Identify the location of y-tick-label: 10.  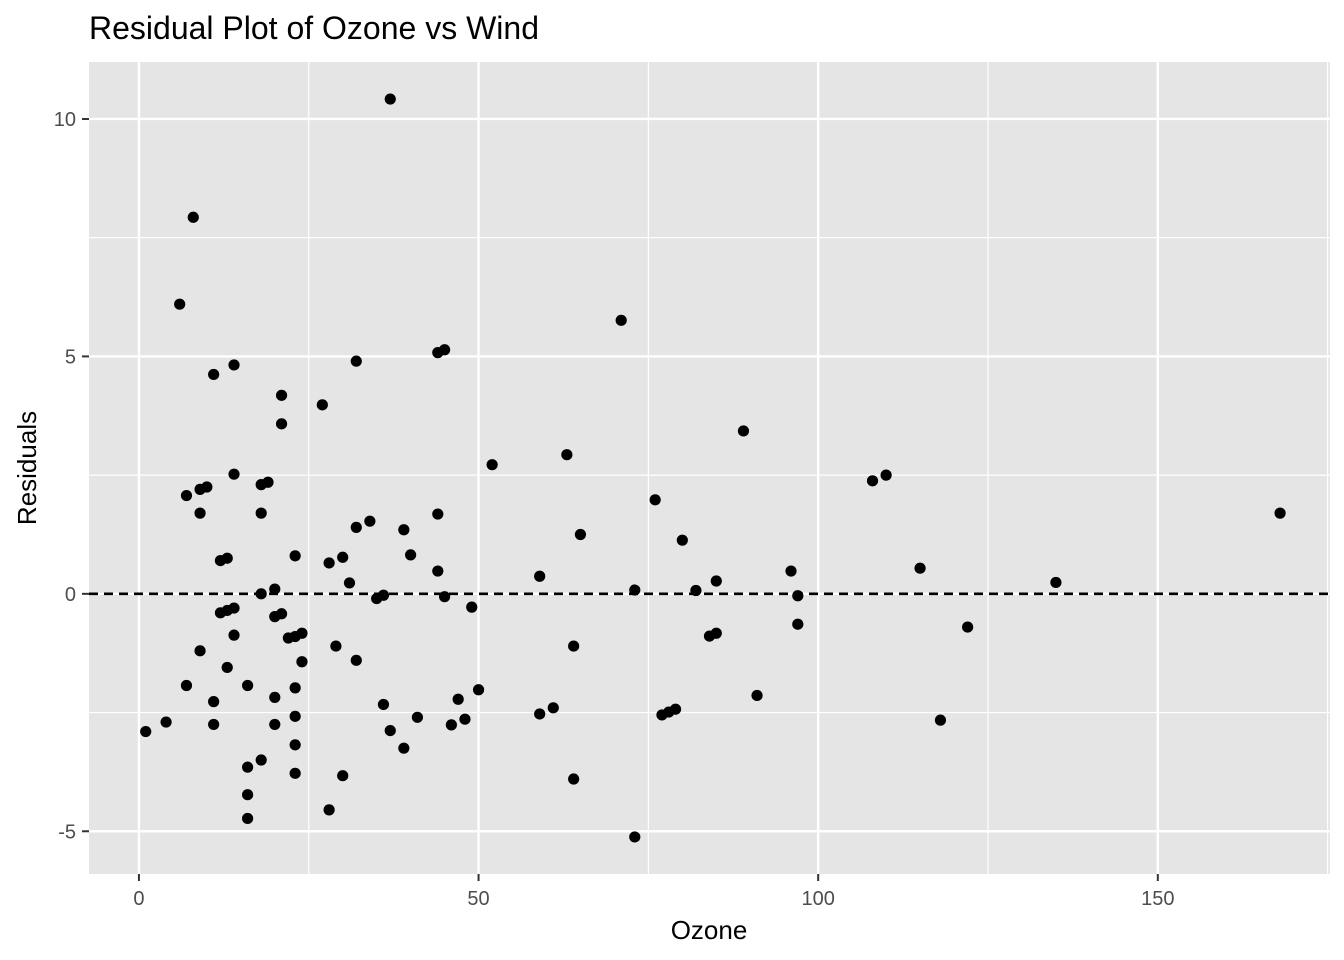
(65, 120).